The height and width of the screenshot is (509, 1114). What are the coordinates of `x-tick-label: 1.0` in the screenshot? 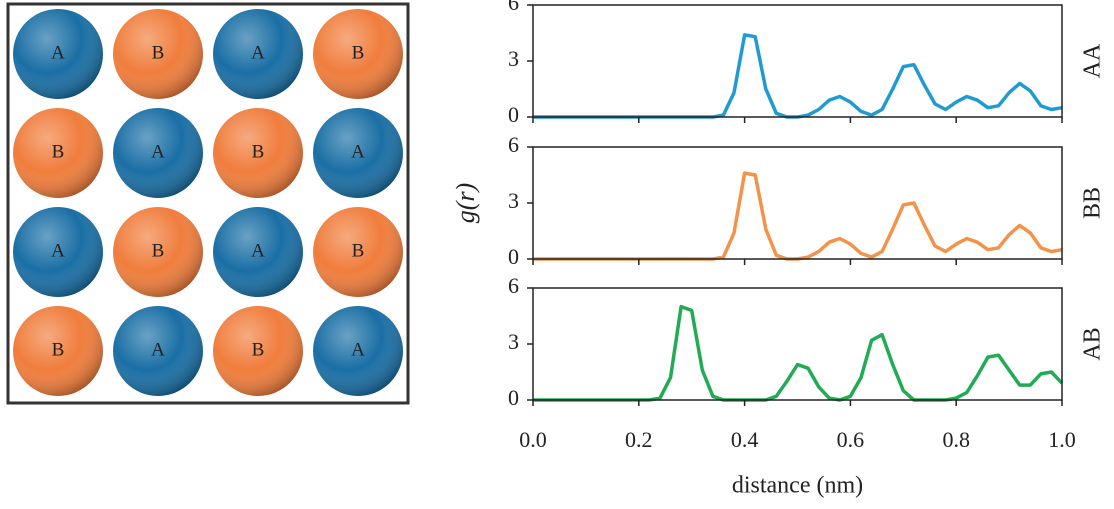 It's located at (1062, 439).